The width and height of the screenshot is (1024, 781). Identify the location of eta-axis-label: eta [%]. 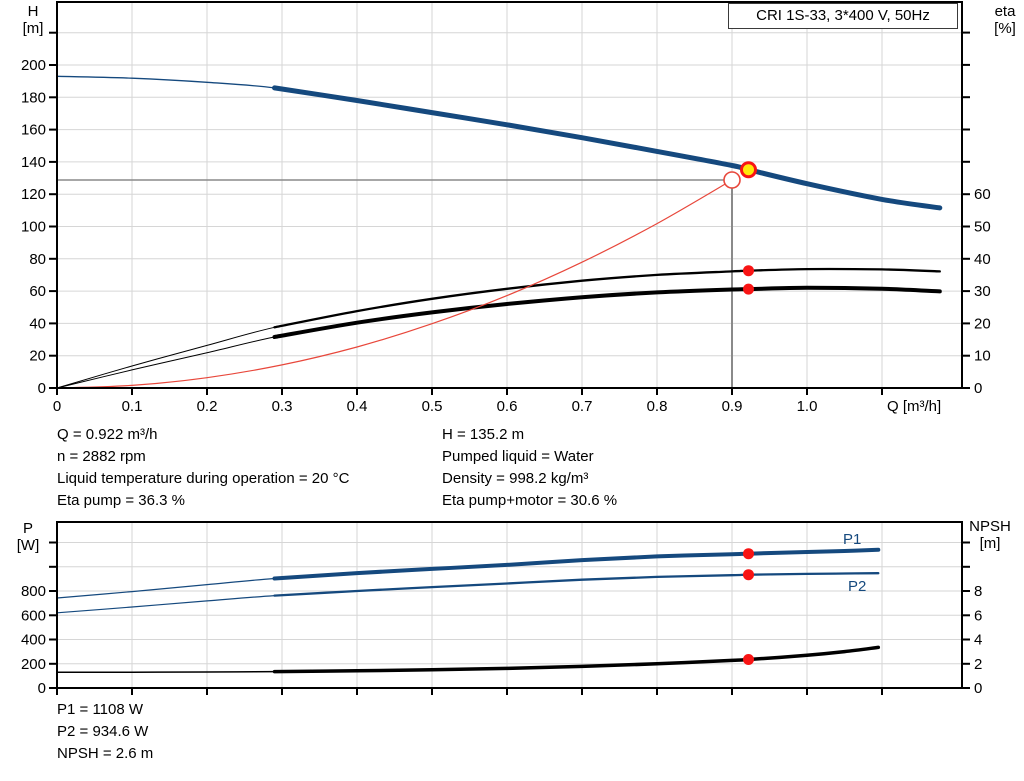
(1005, 20).